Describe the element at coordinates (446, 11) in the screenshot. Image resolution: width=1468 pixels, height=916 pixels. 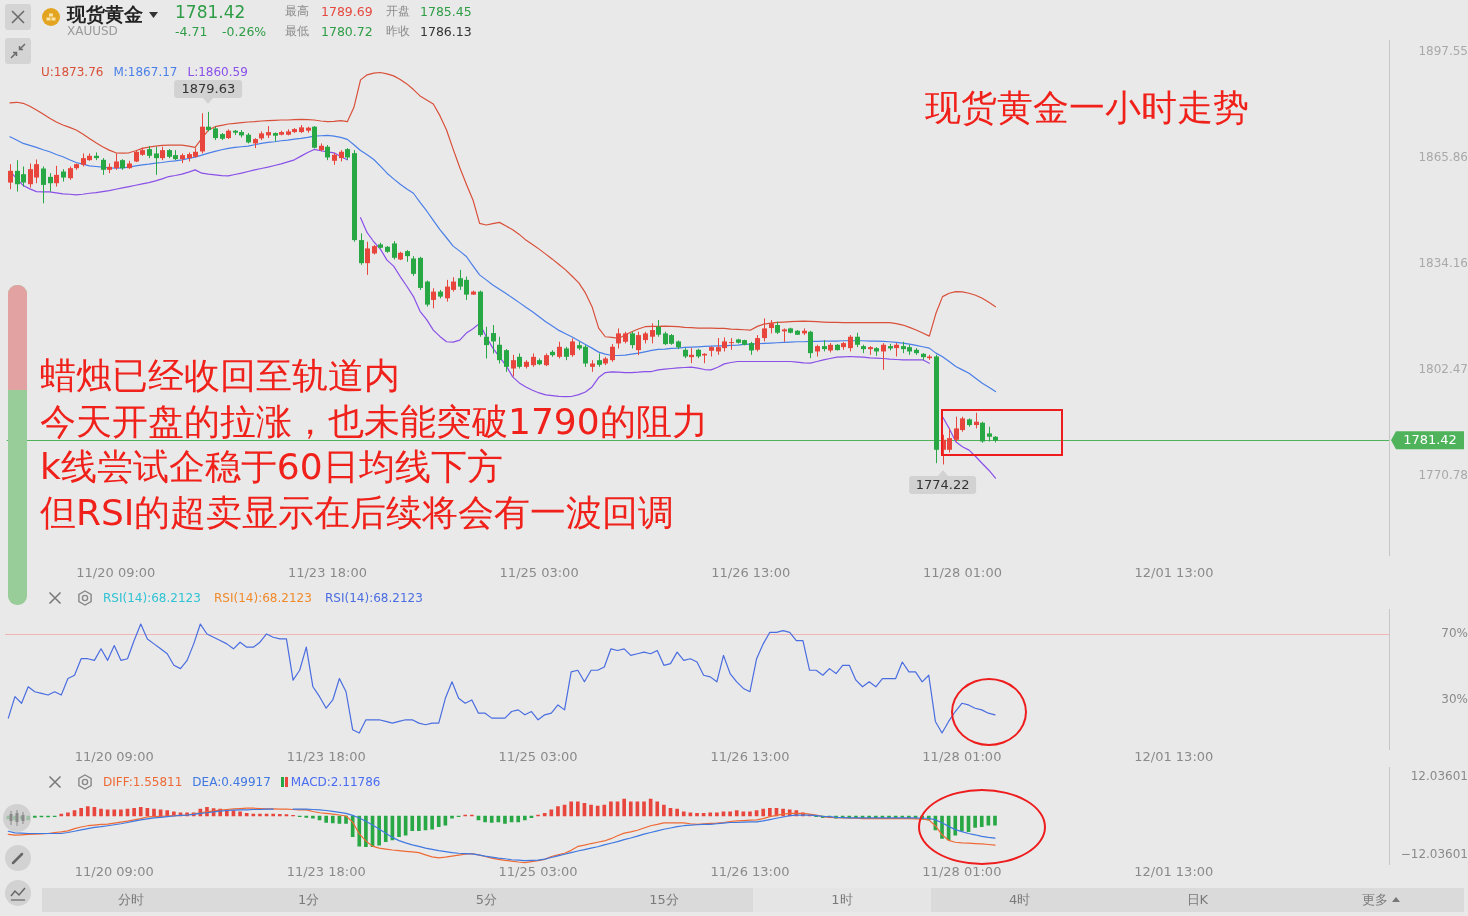
I see `text: 1785.45` at that location.